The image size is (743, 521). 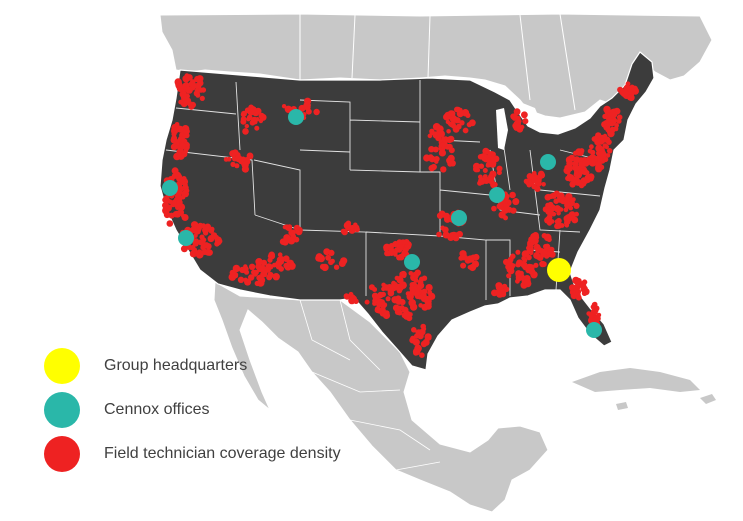 What do you see at coordinates (192, 454) in the screenshot?
I see `legend-item-coverage: Field technician coverage density` at bounding box center [192, 454].